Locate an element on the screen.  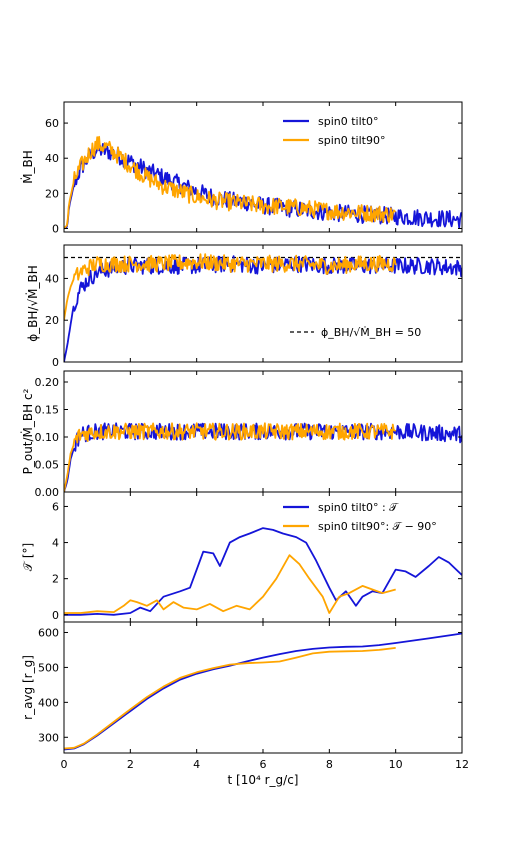
legend-label: spin0 tilt0° : 𝒯 is located at coordinates (358, 507).